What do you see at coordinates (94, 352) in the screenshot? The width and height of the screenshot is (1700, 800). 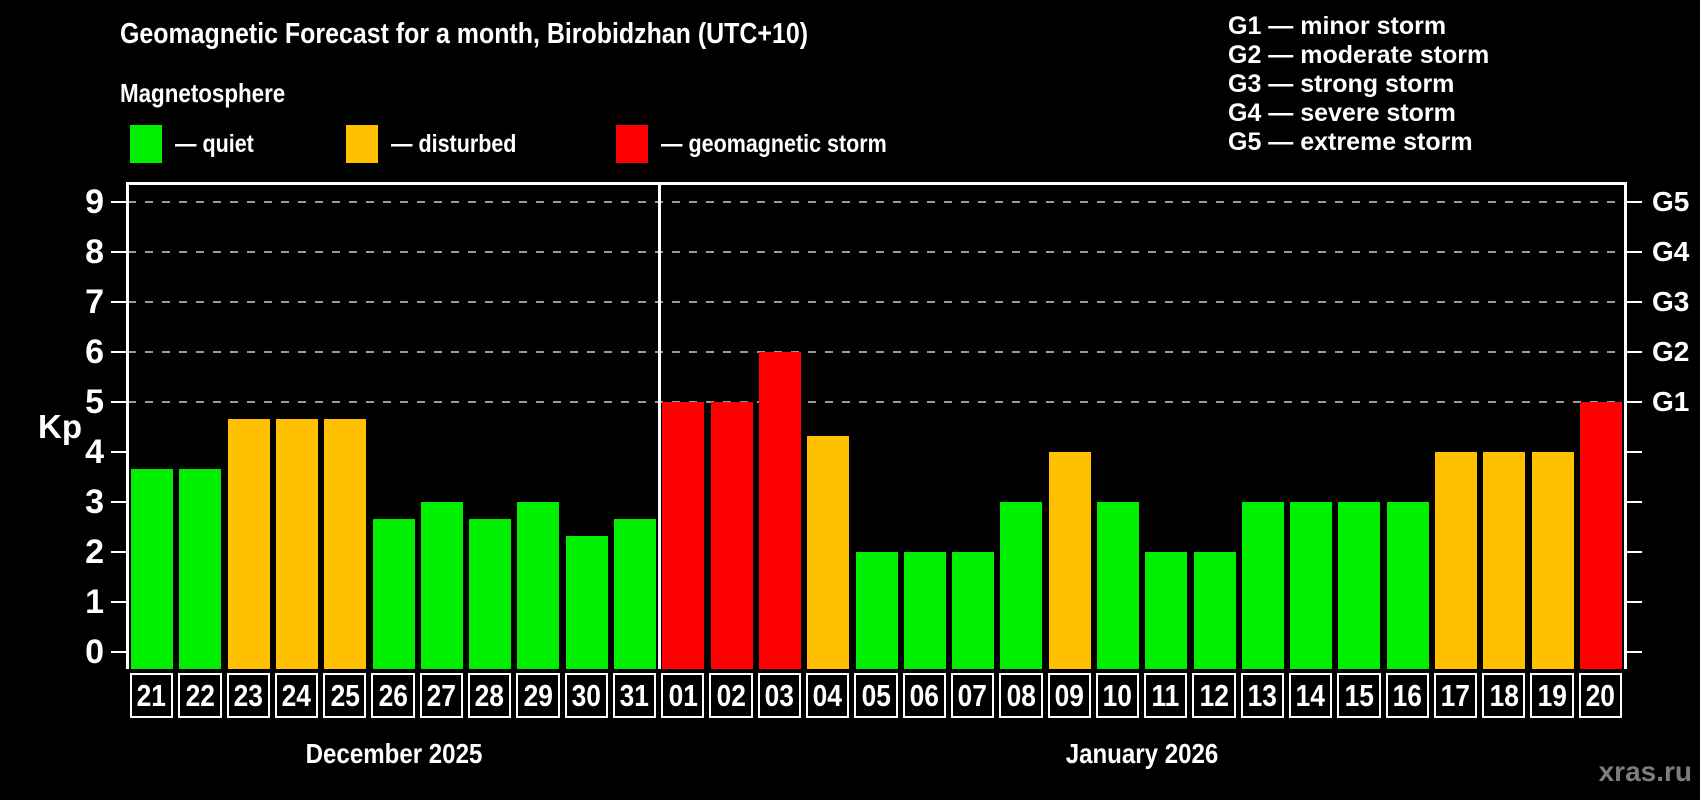 I see `y-tick-label: 6` at bounding box center [94, 352].